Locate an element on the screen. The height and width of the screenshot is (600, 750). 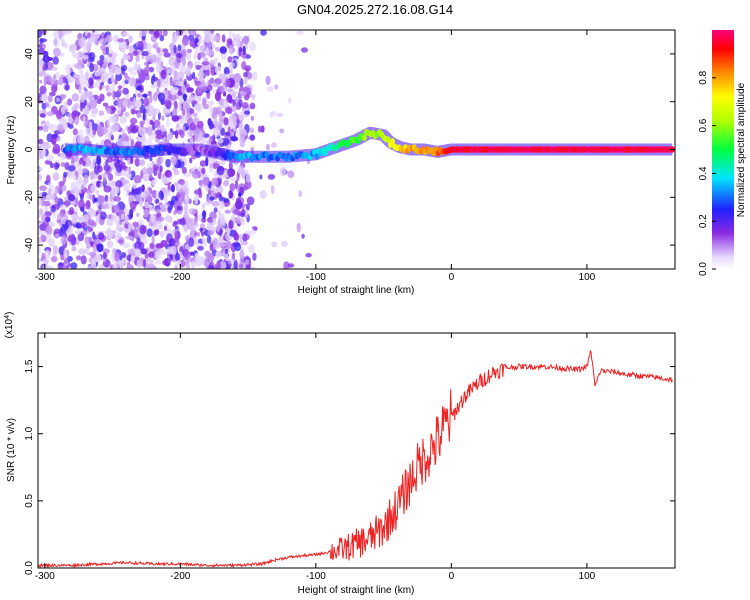
y-tick-label: 0.5 is located at coordinates (29, 500).